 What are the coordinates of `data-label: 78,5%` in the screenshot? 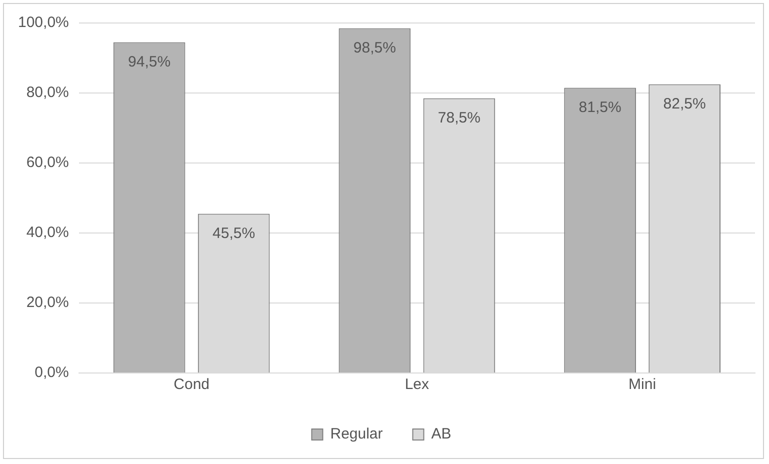 It's located at (459, 117).